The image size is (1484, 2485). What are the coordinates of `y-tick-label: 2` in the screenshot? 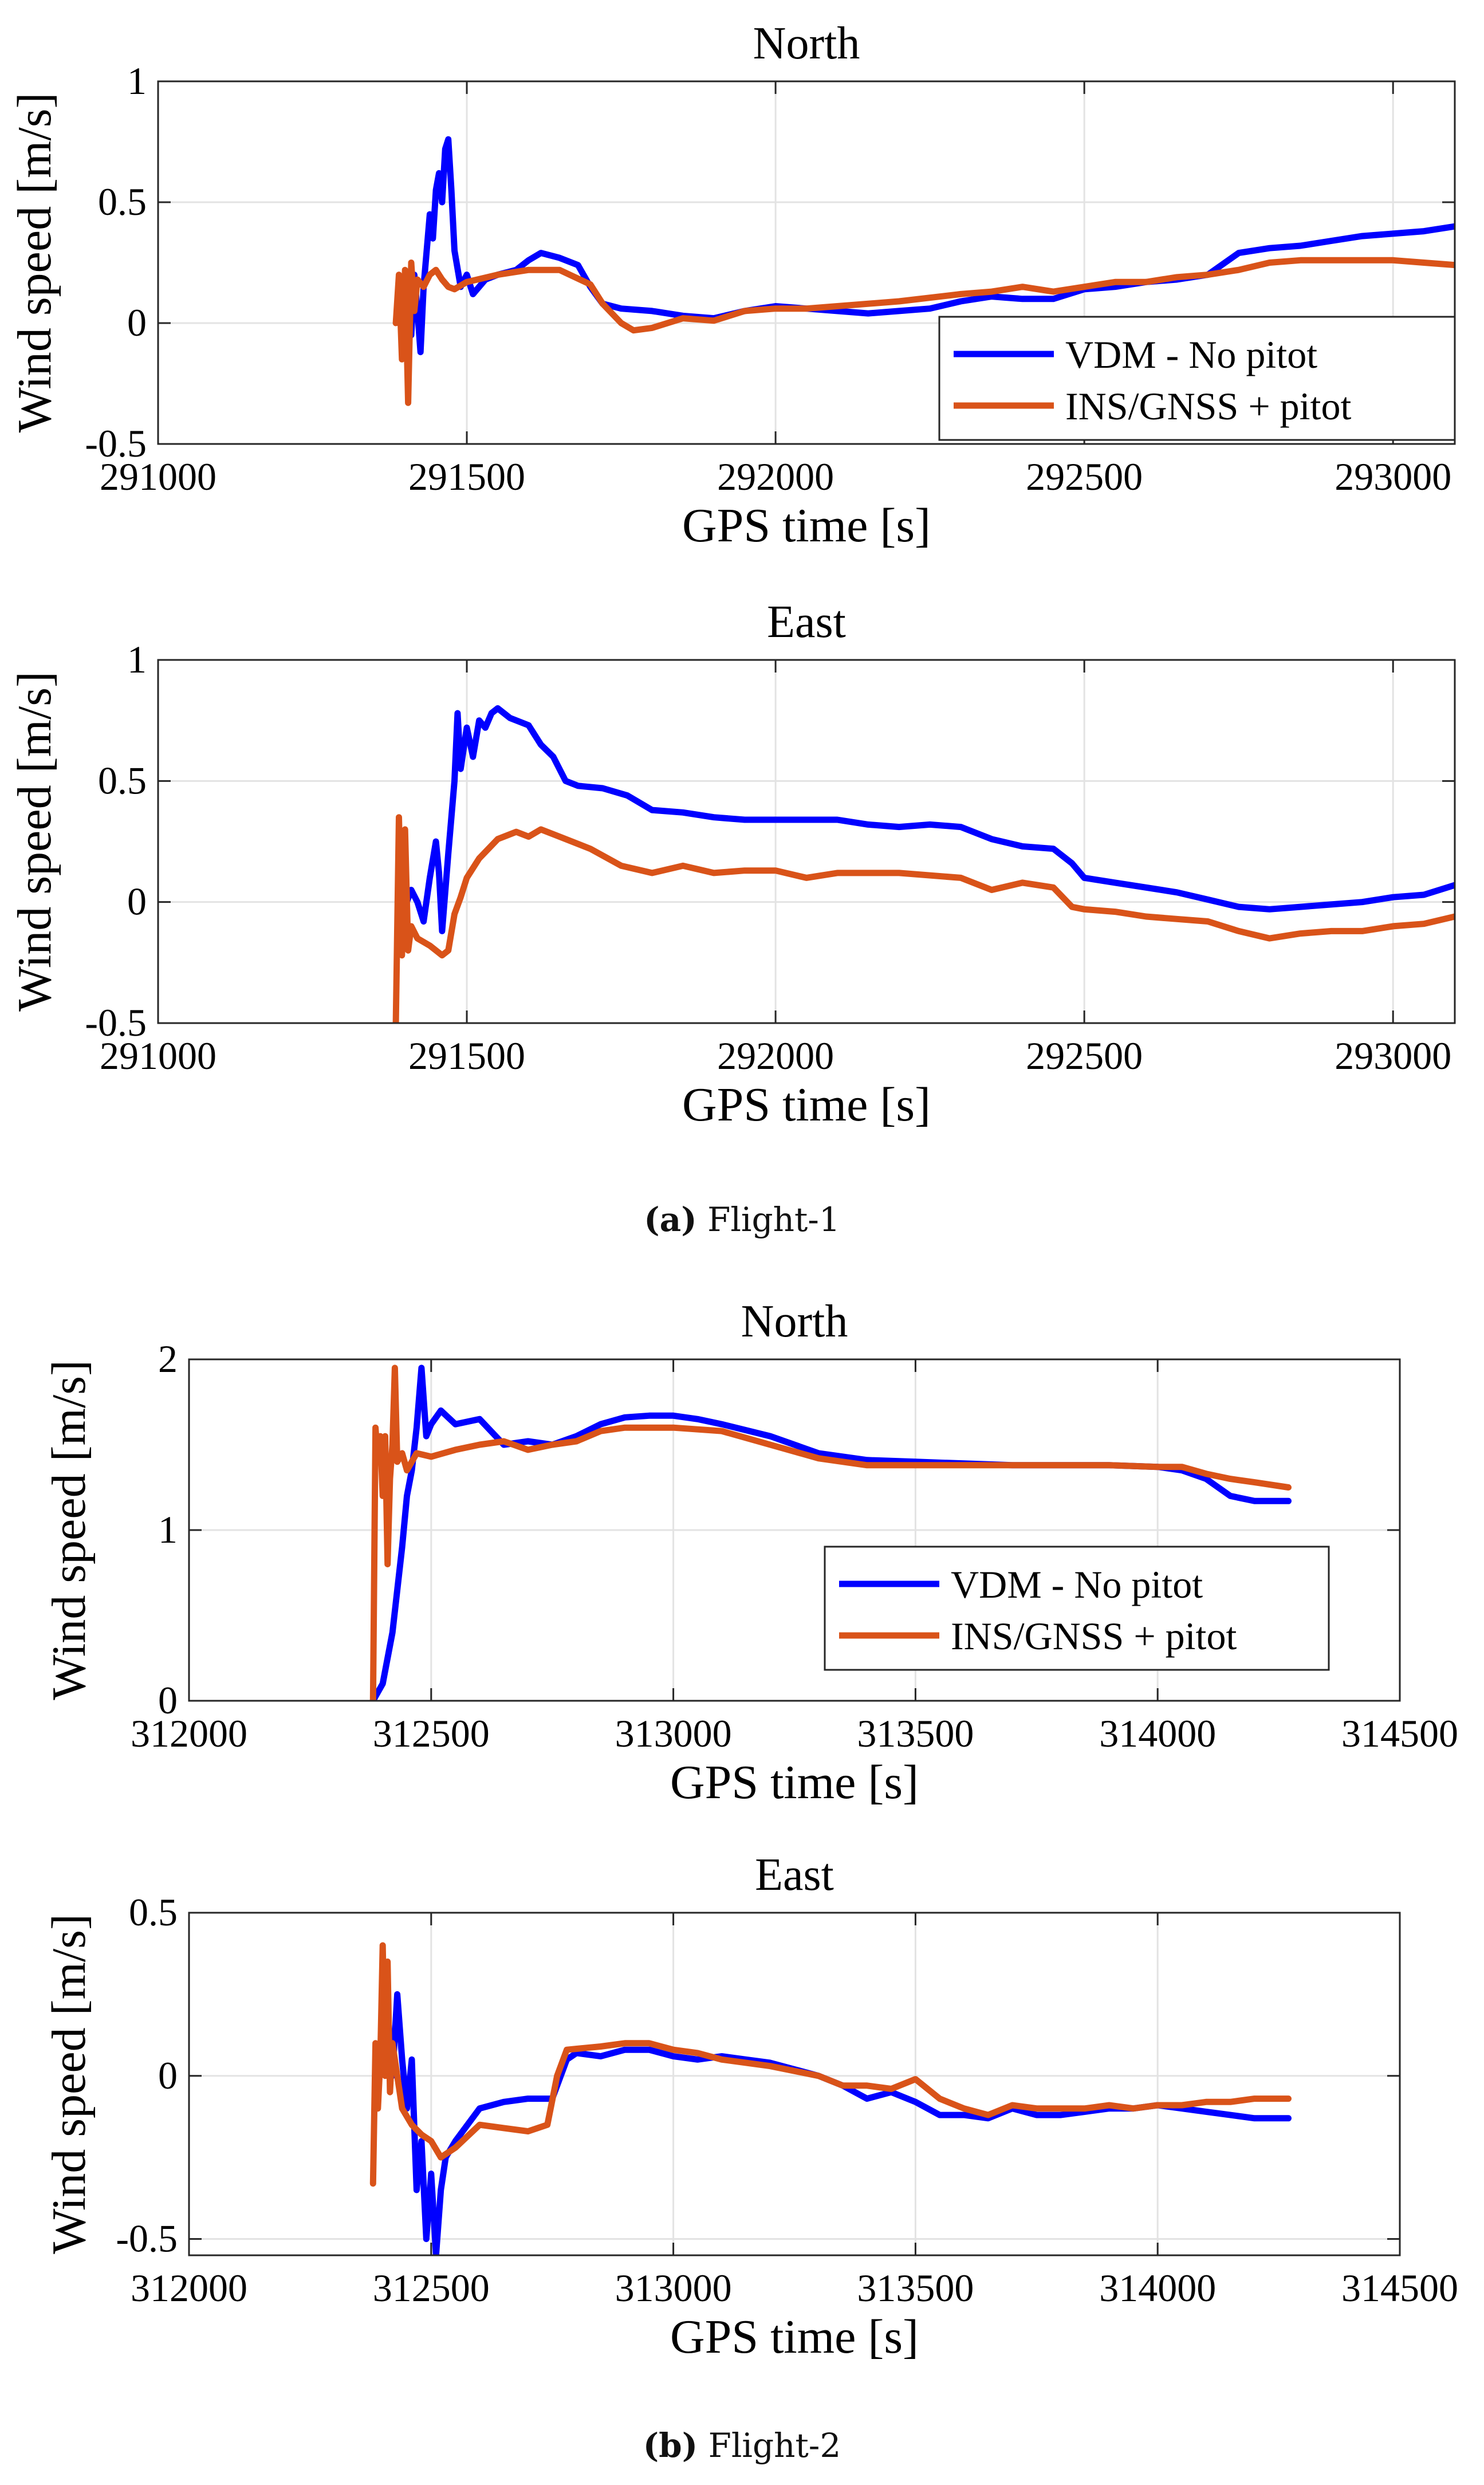 It's located at (168, 1359).